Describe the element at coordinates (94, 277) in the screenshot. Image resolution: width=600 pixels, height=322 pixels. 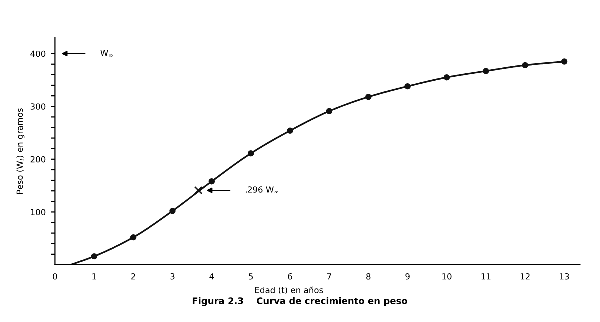
I see `x-tick-label: 1` at that location.